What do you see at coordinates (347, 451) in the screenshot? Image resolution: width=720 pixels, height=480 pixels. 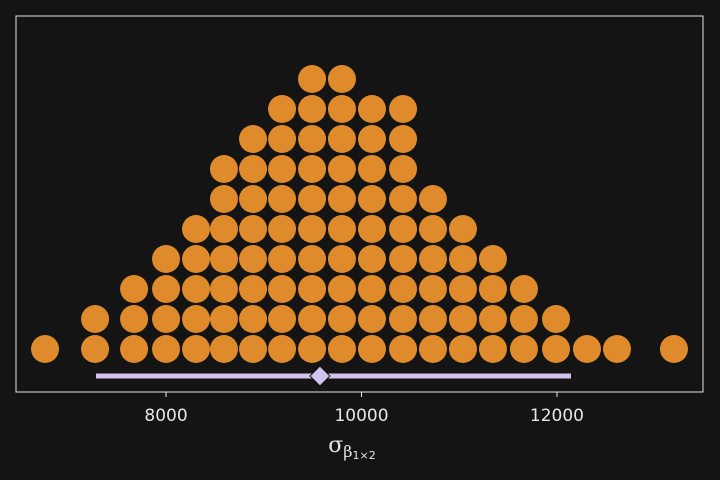 I see `x-label-sub: β` at bounding box center [347, 451].